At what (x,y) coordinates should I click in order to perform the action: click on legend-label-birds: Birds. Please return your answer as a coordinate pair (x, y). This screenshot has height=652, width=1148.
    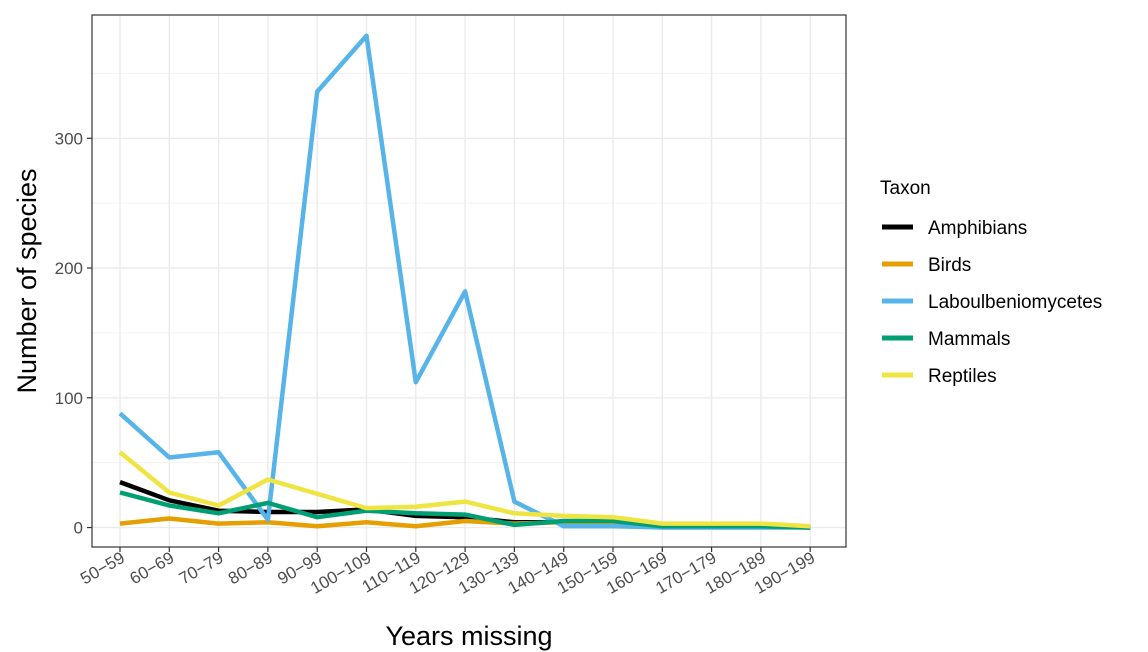
    Looking at the image, I should click on (949, 265).